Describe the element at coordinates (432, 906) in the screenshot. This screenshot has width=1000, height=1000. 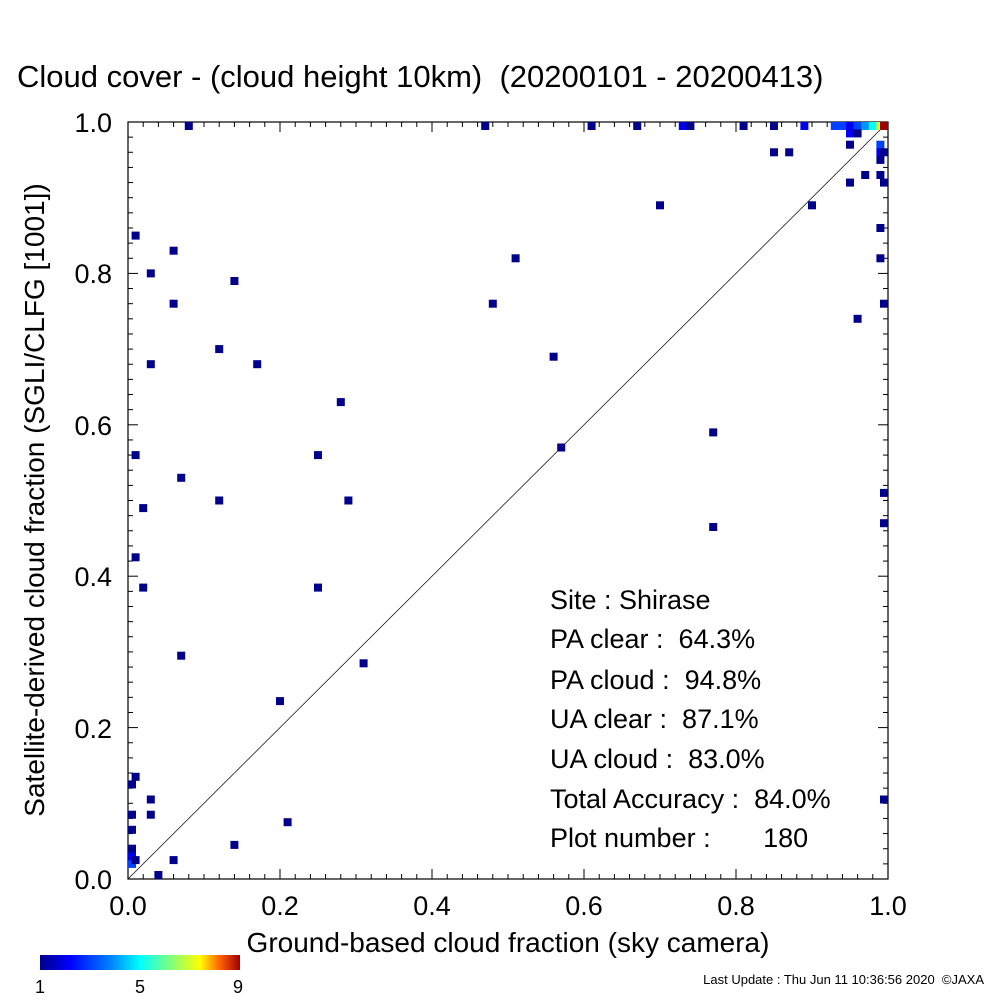
I see `x-tick-label-2: 0.4` at that location.